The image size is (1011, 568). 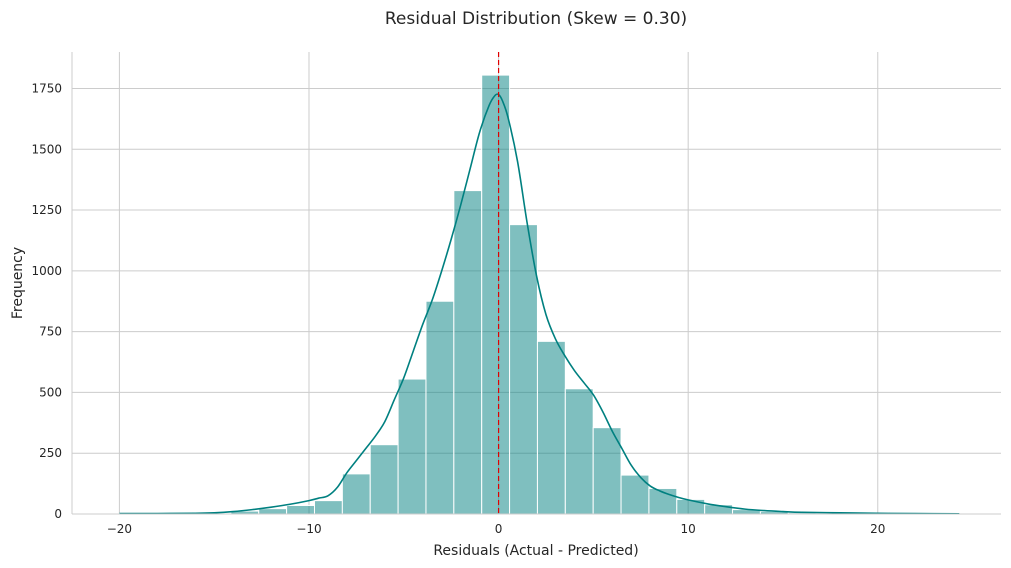 What do you see at coordinates (308, 529) in the screenshot?
I see `x-tick-label: −10` at bounding box center [308, 529].